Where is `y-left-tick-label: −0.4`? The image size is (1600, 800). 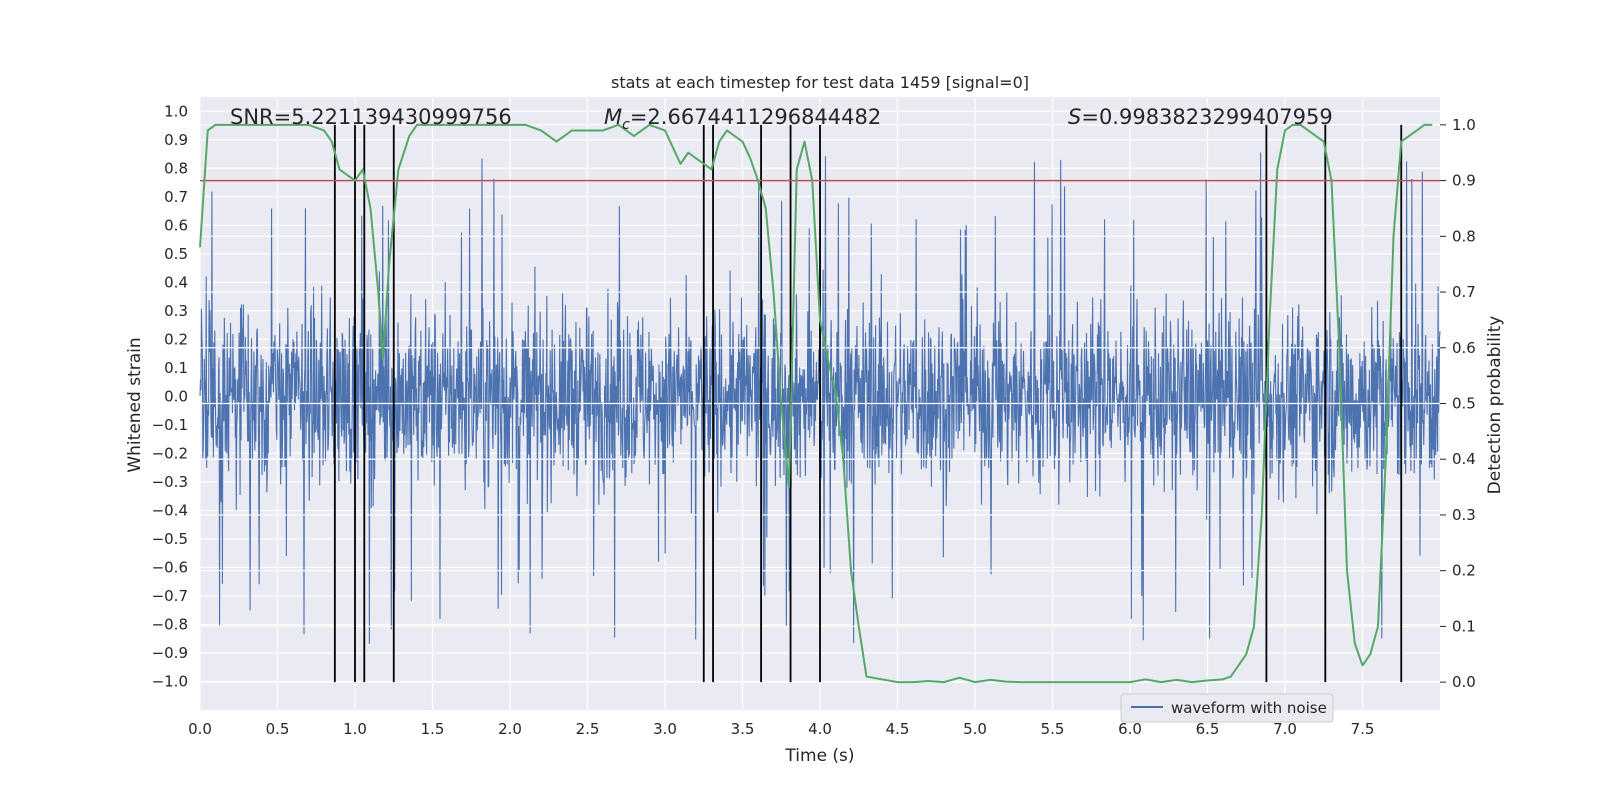 y-left-tick-label: −0.4 is located at coordinates (170, 510).